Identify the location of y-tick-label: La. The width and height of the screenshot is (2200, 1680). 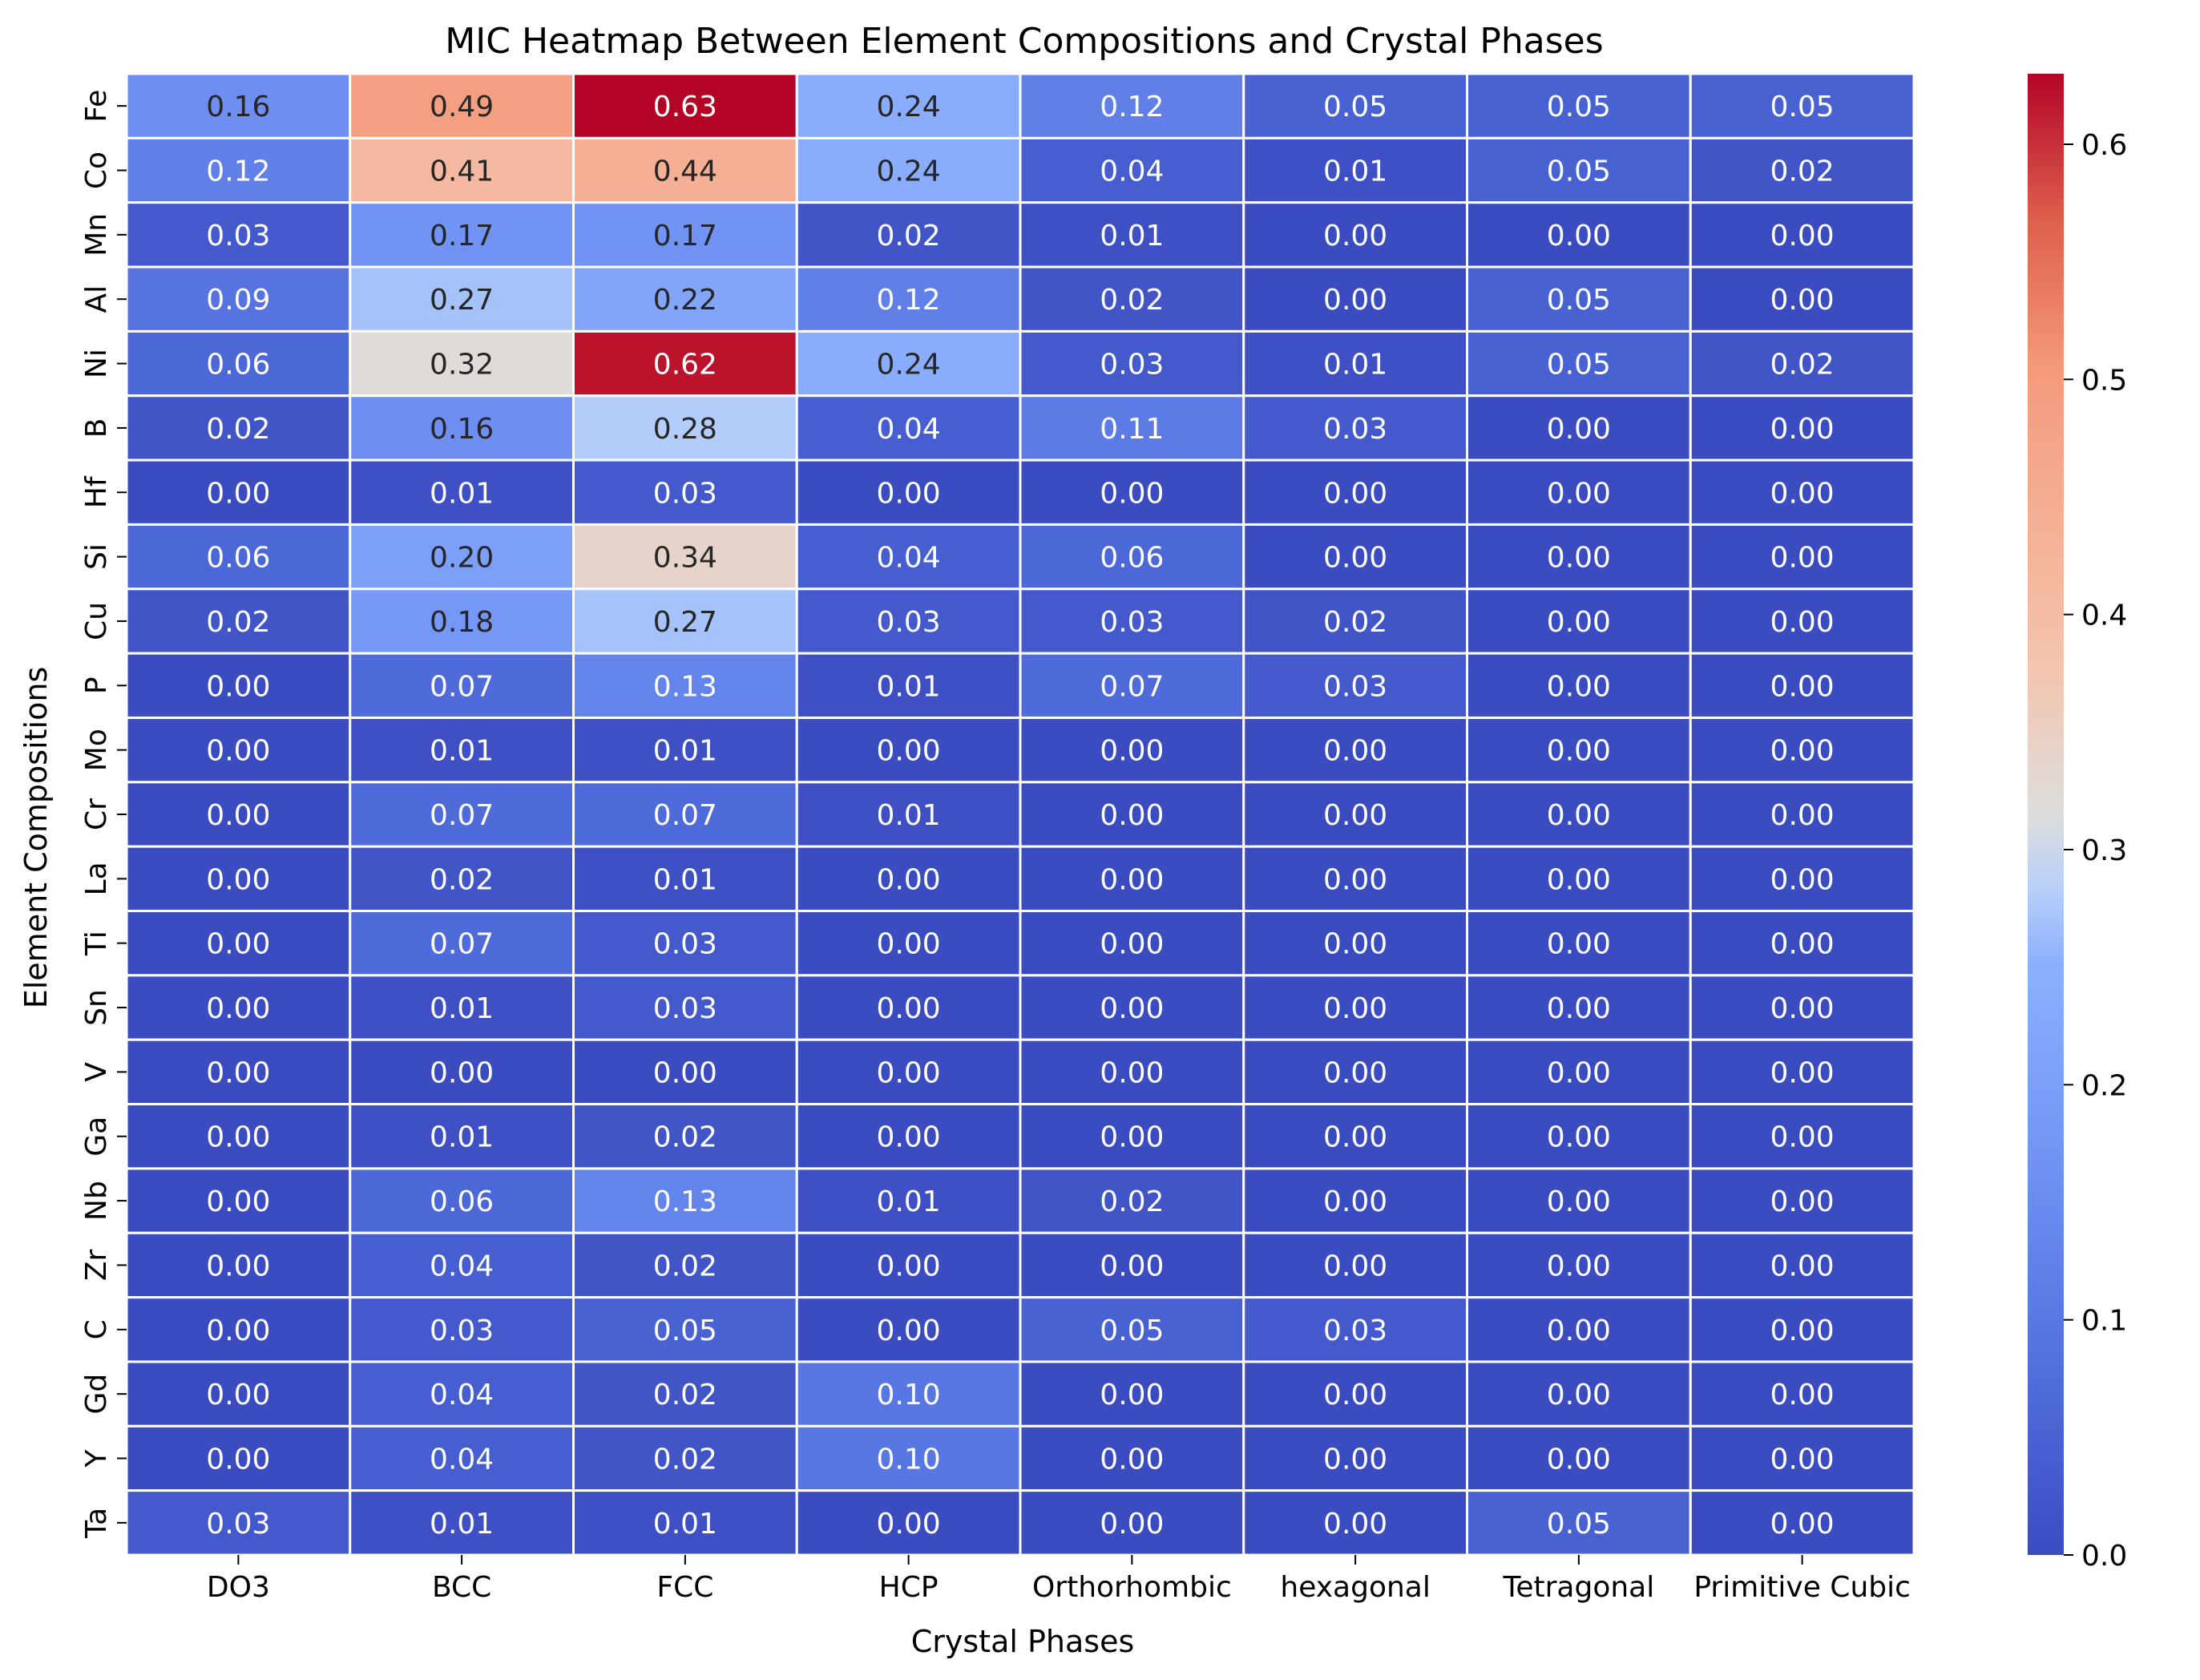
(96, 878).